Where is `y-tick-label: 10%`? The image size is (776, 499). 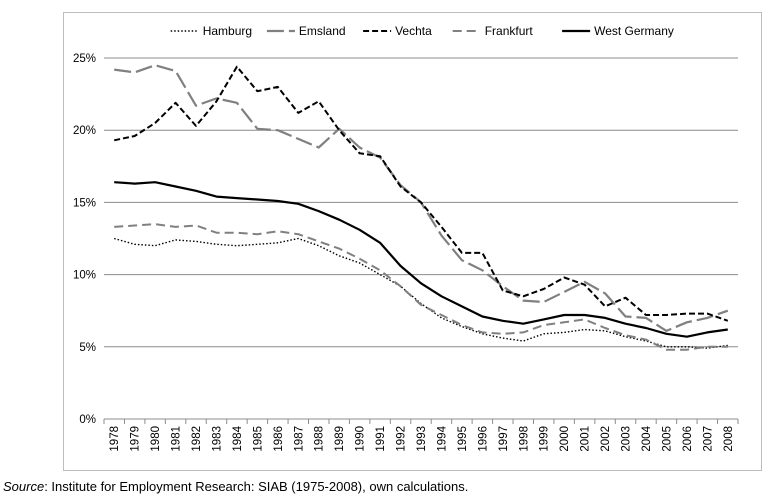 y-tick-label: 10% is located at coordinates (84, 276).